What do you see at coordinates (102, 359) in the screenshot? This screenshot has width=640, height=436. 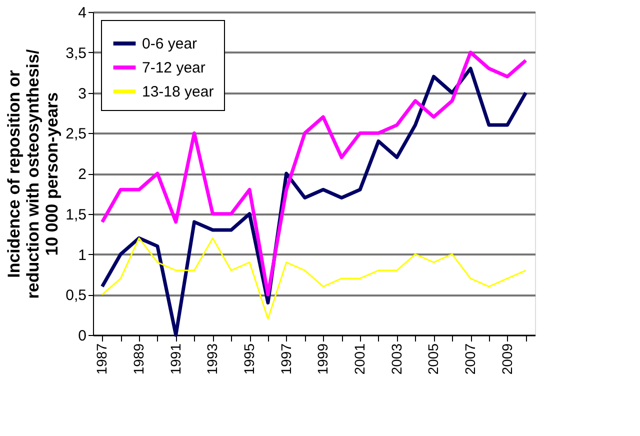 I see `x-tick-label: 1987` at bounding box center [102, 359].